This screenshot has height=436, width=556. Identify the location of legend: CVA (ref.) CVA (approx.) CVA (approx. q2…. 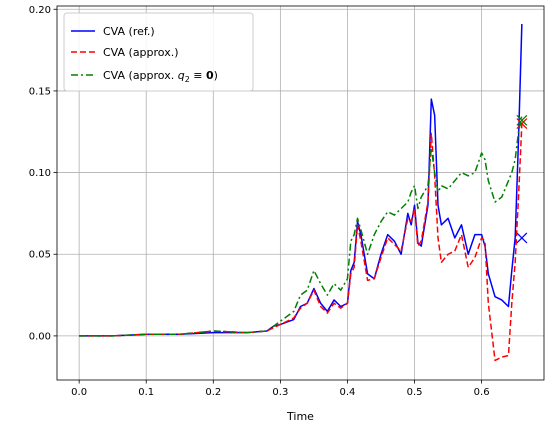
(158, 52).